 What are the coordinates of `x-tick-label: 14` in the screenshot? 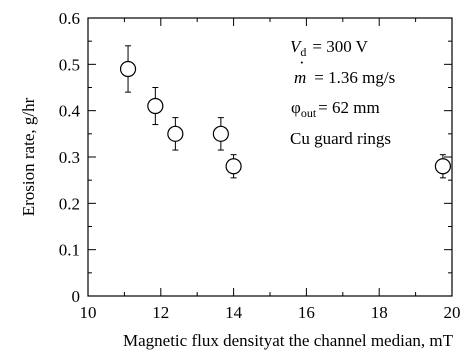 It's located at (234, 312).